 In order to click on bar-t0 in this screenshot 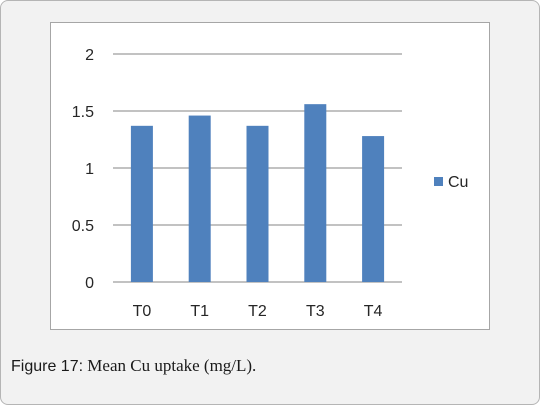, I will do `click(141, 203)`.